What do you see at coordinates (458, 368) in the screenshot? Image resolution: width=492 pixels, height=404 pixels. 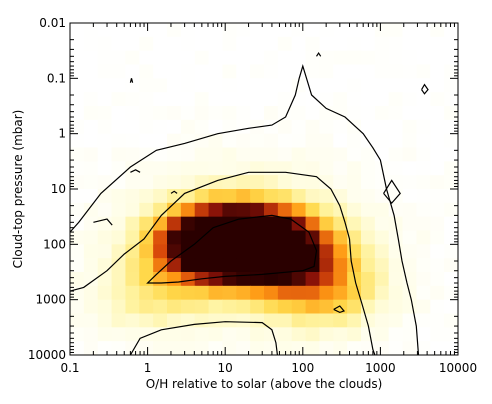 I see `x-tick-label: 10000` at bounding box center [458, 368].